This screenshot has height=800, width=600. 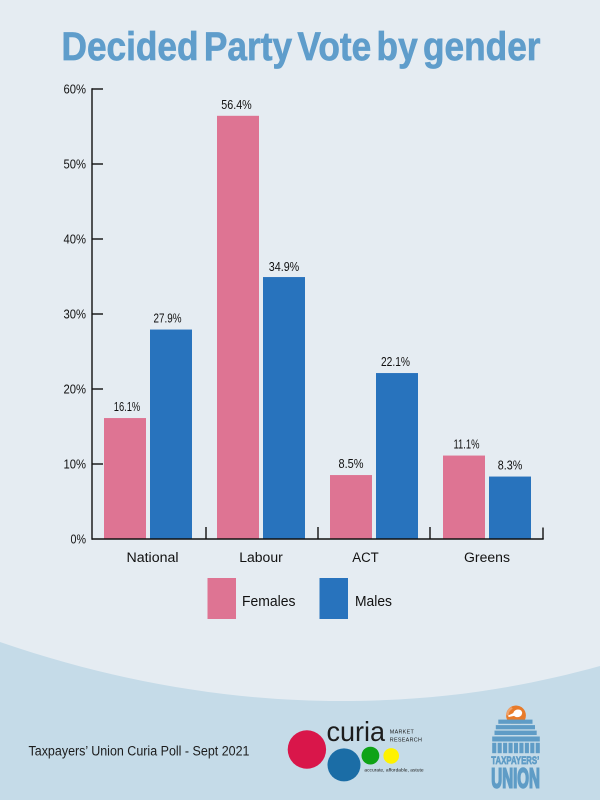 What do you see at coordinates (510, 466) in the screenshot?
I see `svg-text: 8.3%` at bounding box center [510, 466].